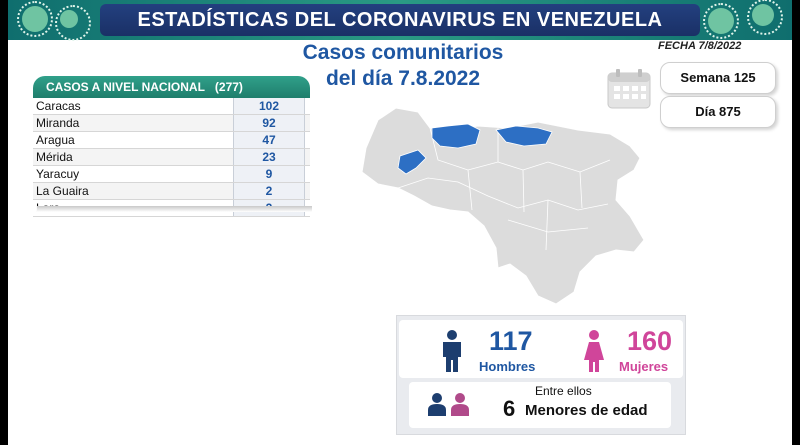  Describe the element at coordinates (269, 140) in the screenshot. I see `state-cases: 47` at that location.